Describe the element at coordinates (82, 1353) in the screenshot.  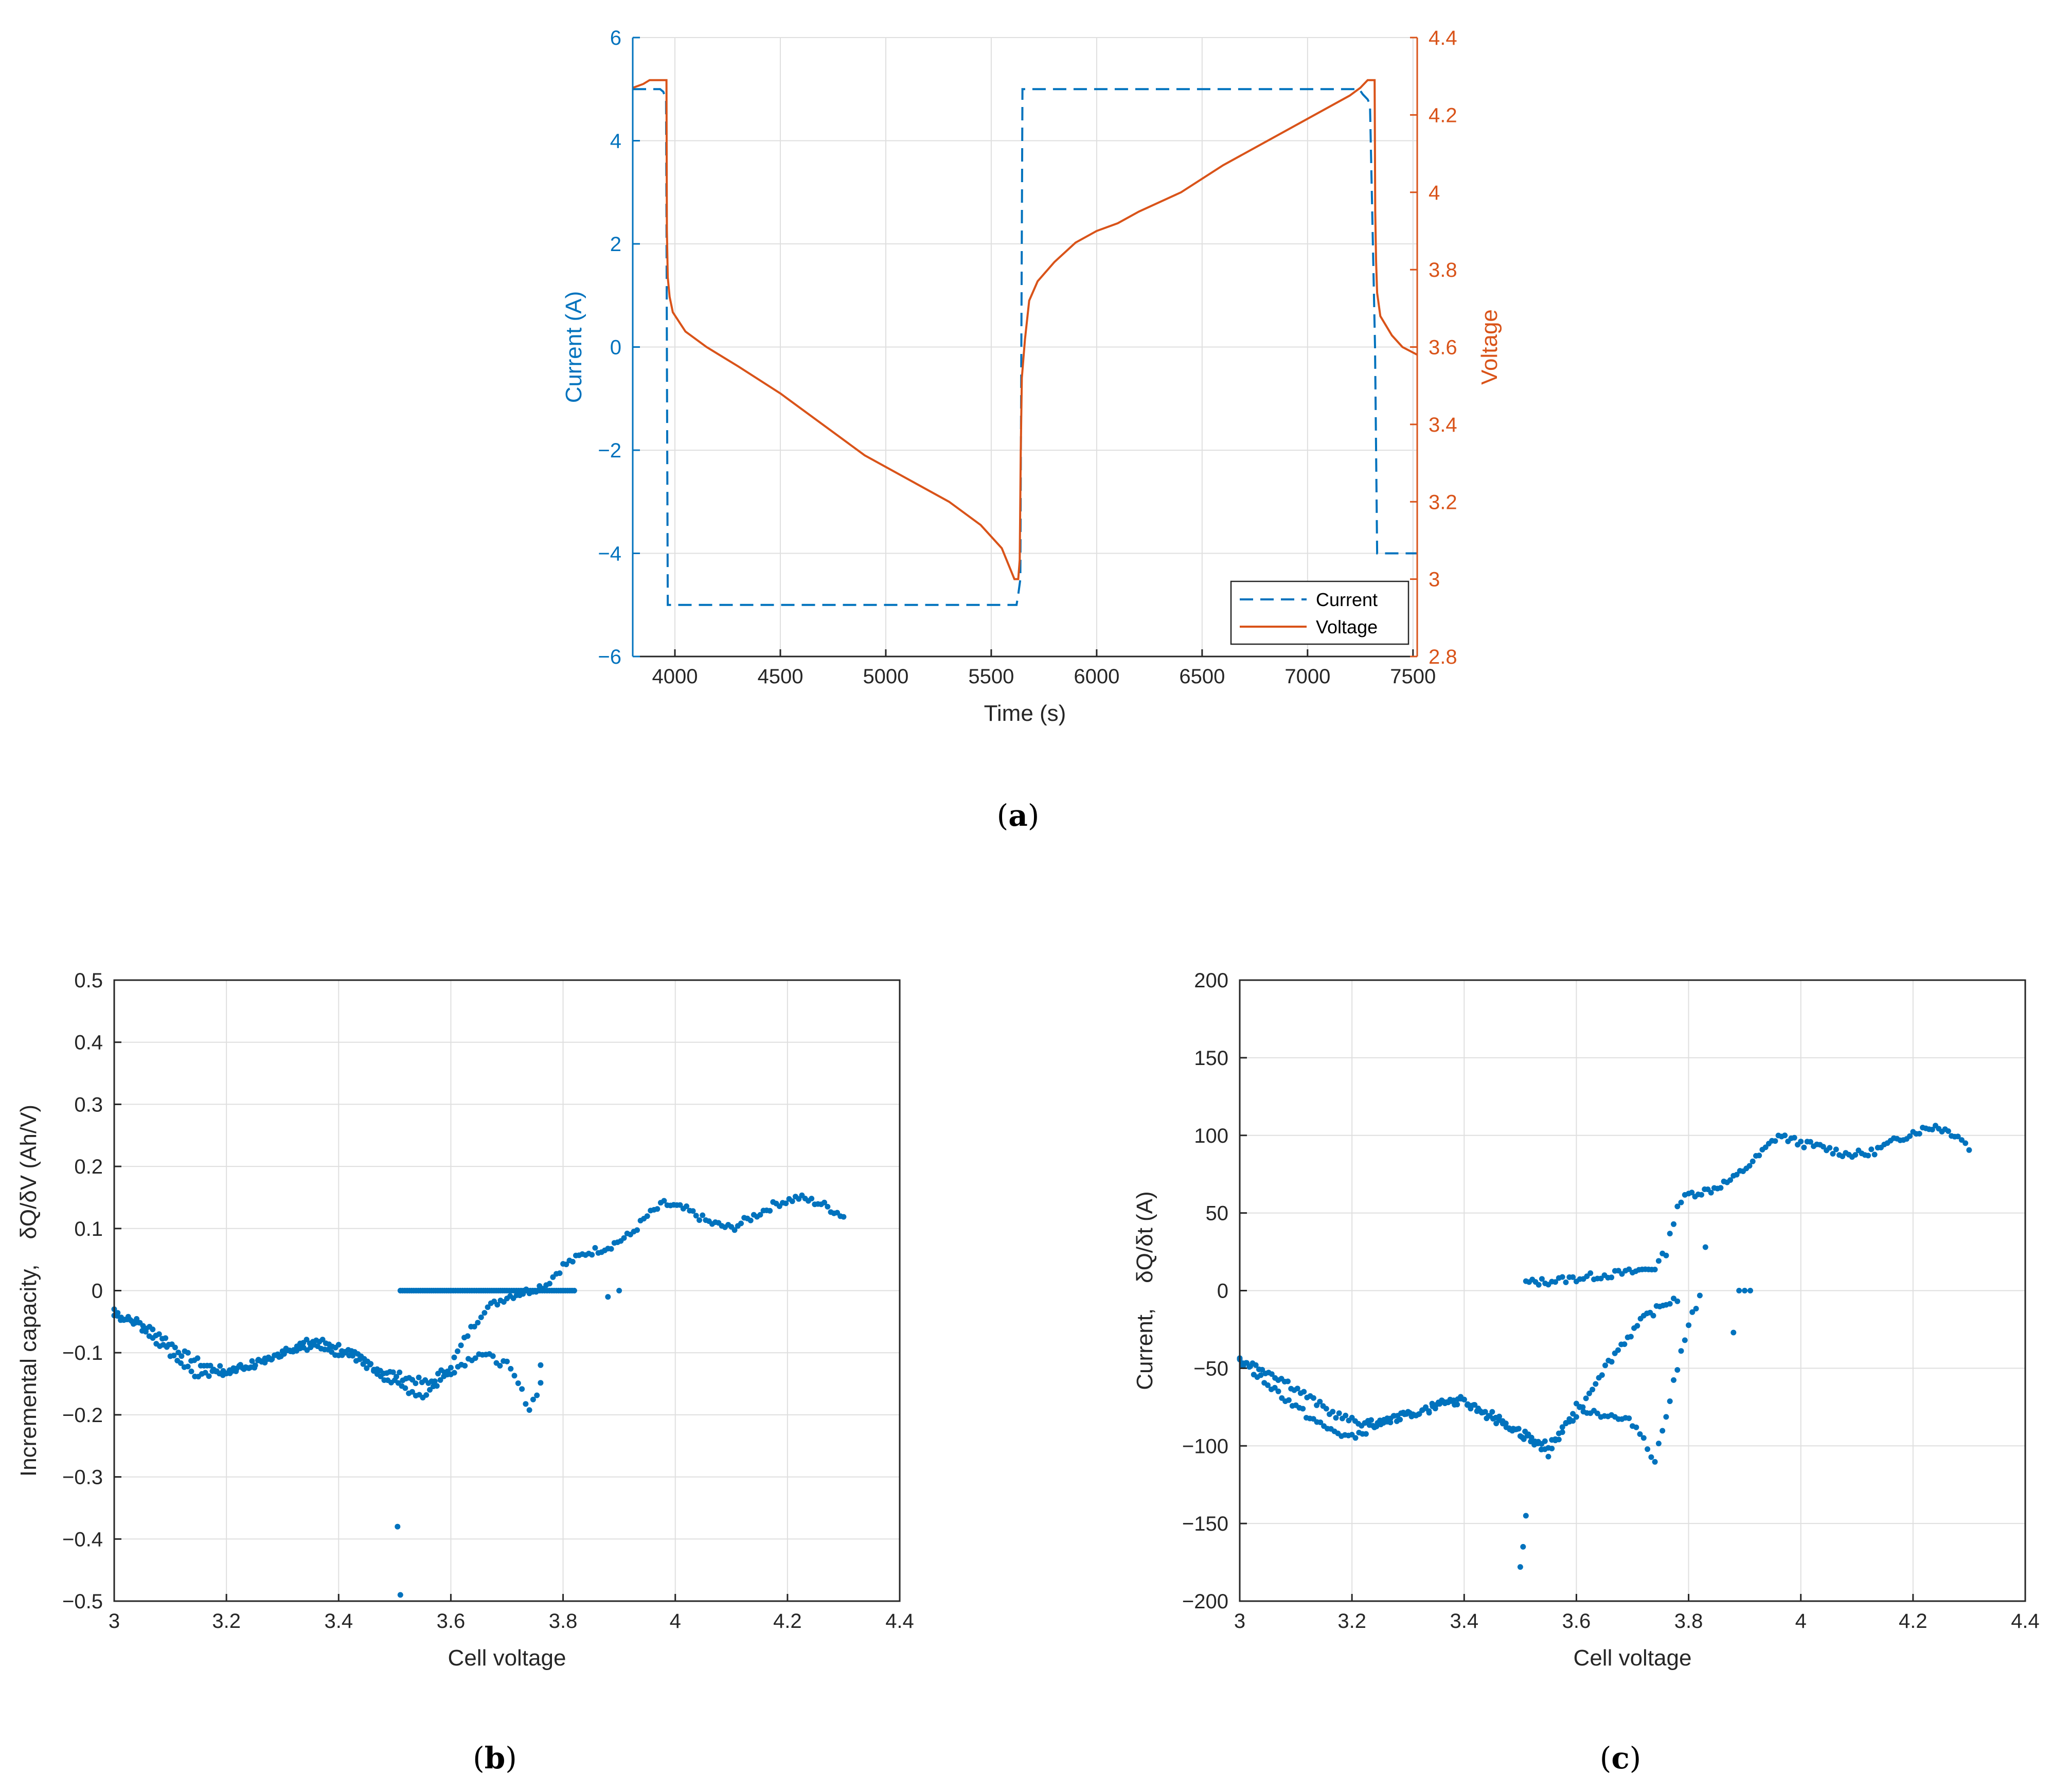
I see `y-tick-label: −0.1` at that location.